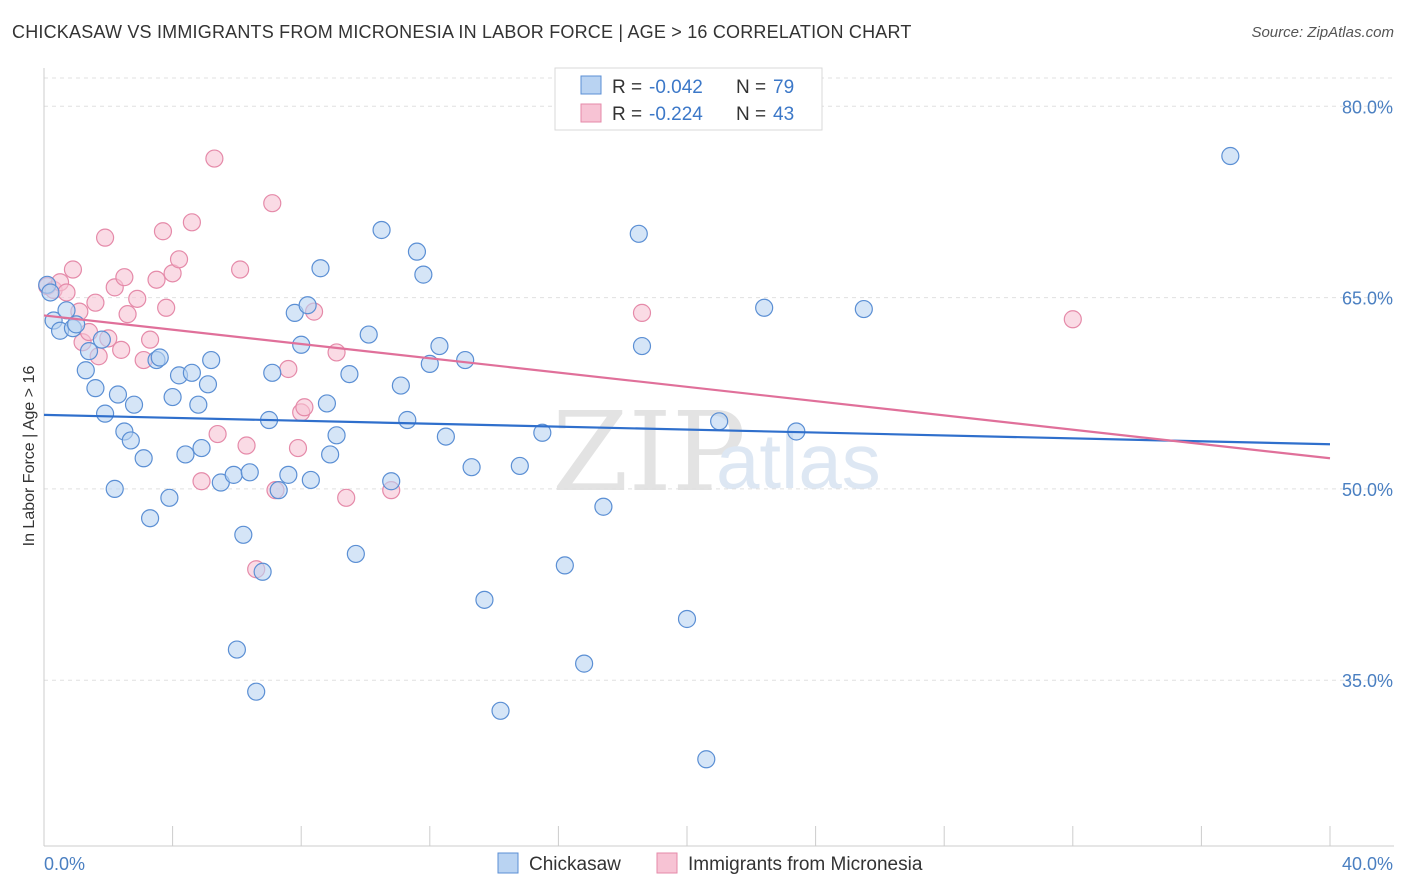 The width and height of the screenshot is (1406, 892). Describe the element at coordinates (751, 87) in the screenshot. I see `legend-n-label-1: N =` at that location.